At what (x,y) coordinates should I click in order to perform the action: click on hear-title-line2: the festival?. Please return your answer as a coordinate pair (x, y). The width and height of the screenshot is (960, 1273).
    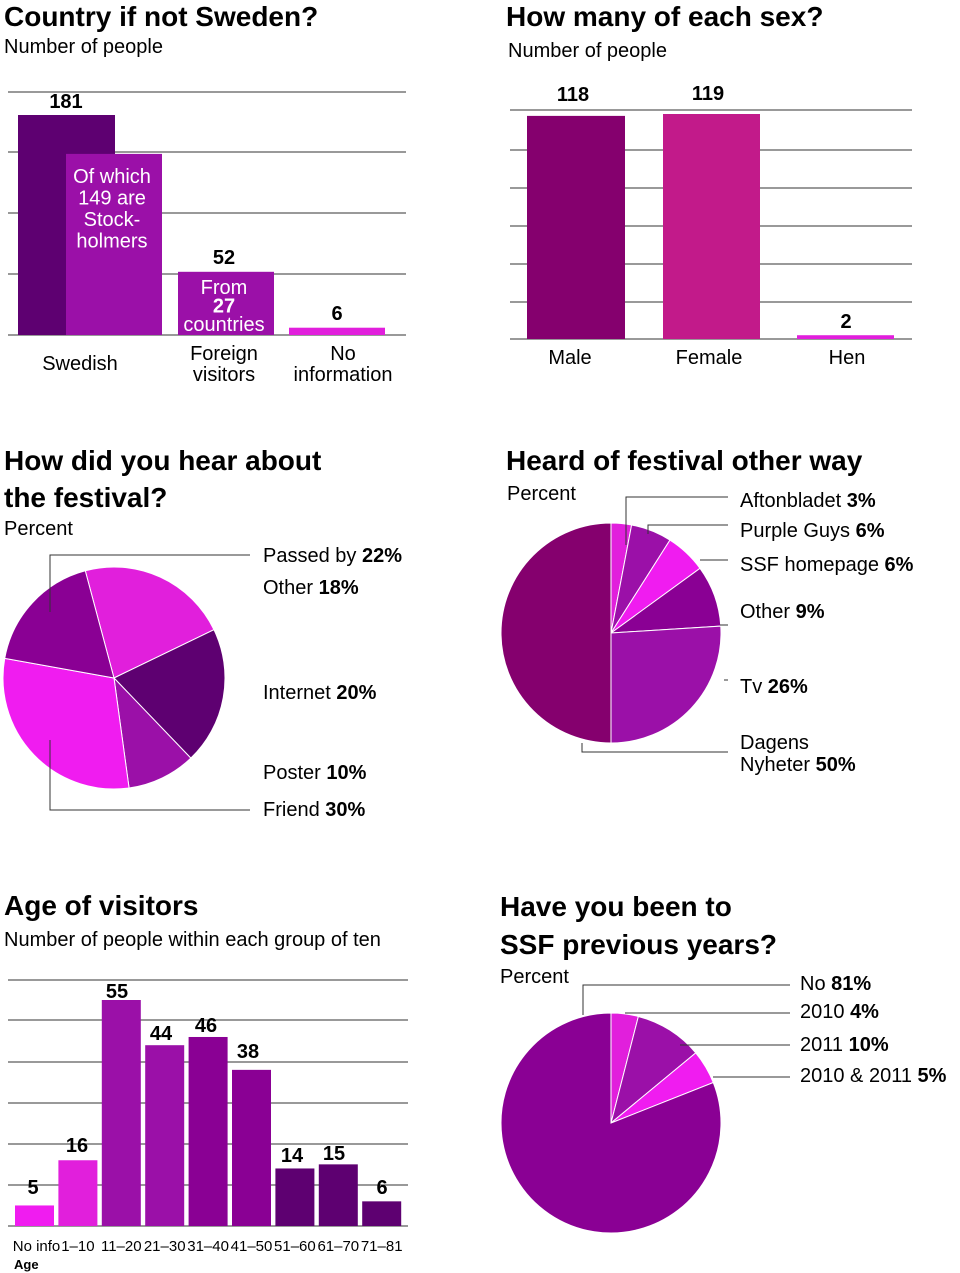
    Looking at the image, I should click on (85, 497).